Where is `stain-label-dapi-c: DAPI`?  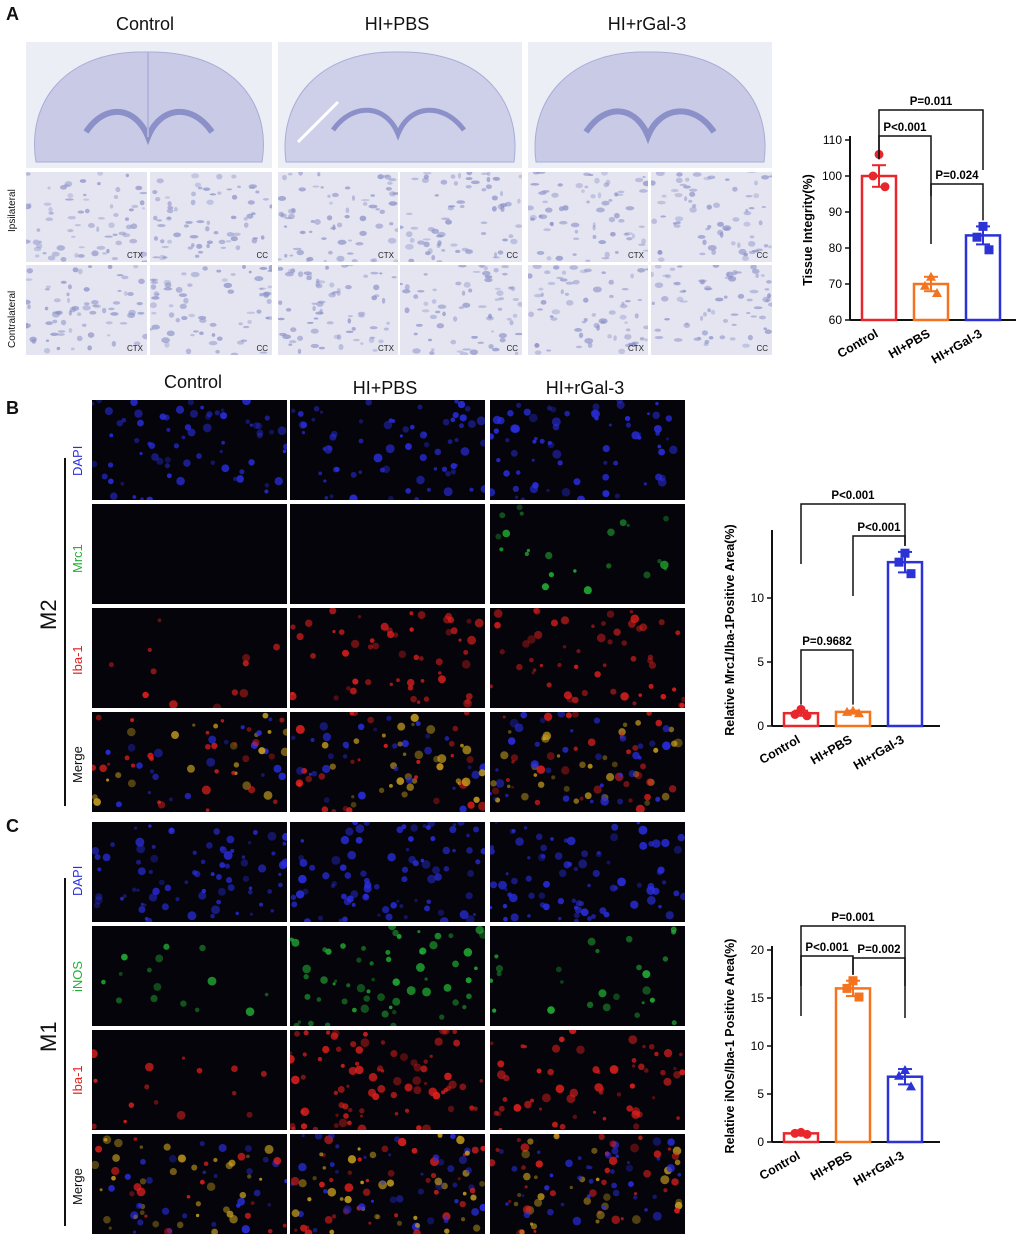 stain-label-dapi-c: DAPI is located at coordinates (77, 880).